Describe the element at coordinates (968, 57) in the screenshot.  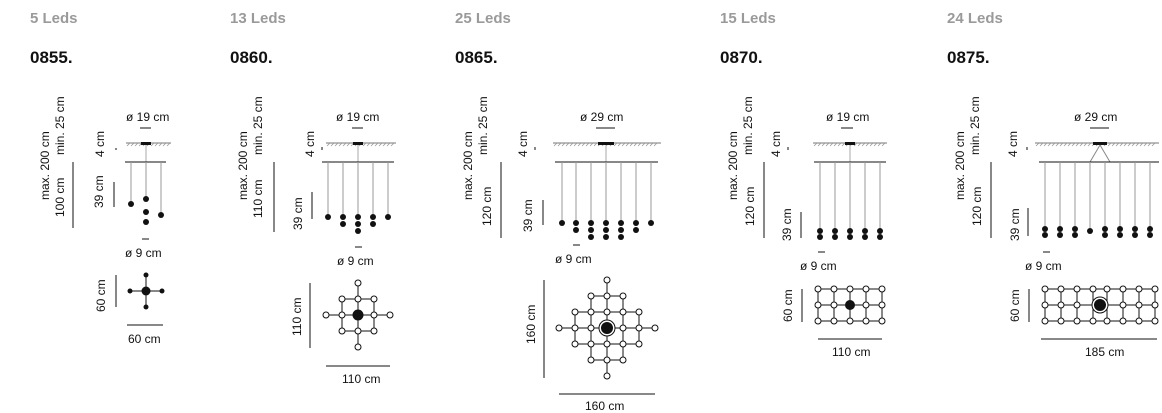
I see `model-code: 0875.` at that location.